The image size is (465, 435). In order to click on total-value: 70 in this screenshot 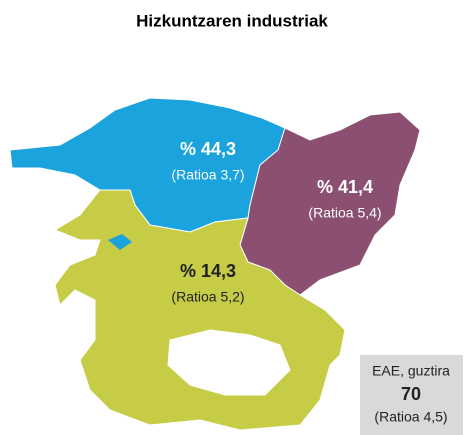, I will do `click(411, 394)`.